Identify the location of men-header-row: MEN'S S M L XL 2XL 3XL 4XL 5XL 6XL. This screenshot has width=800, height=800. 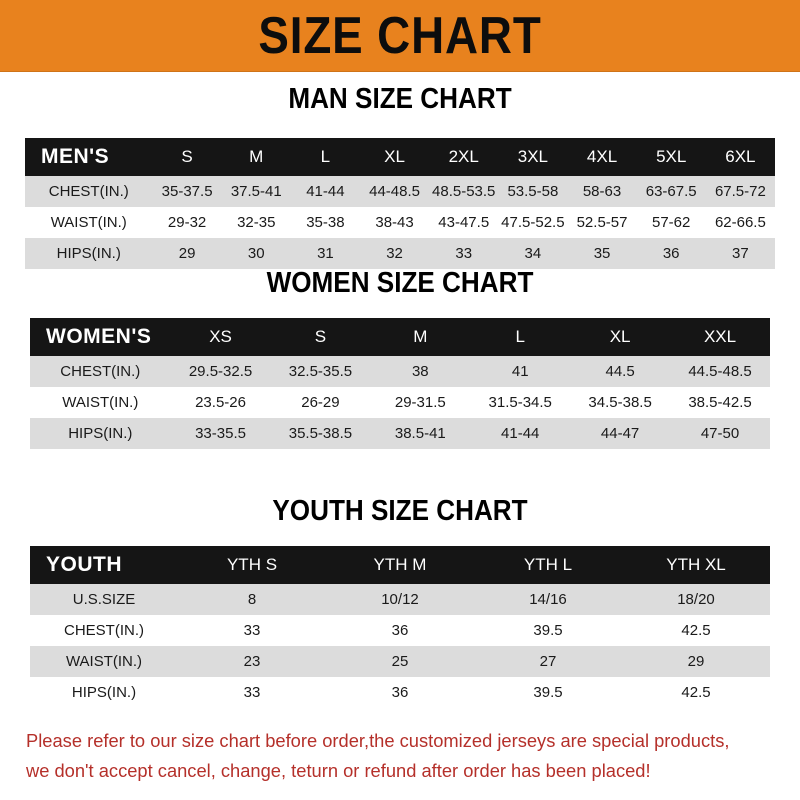
(400, 157).